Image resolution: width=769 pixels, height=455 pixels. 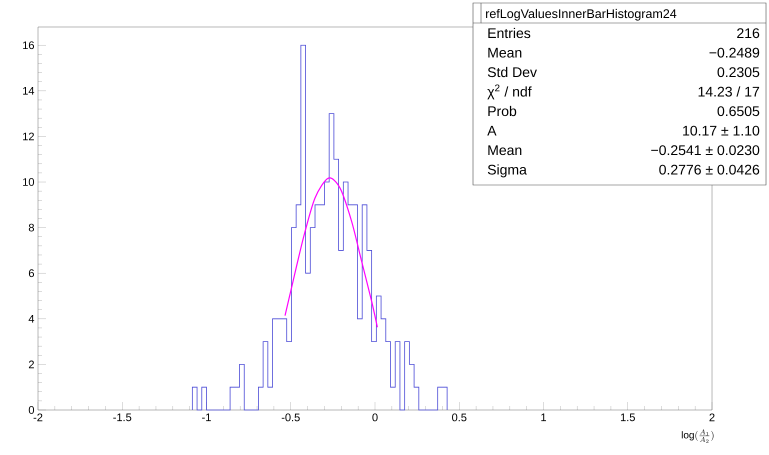 What do you see at coordinates (31, 228) in the screenshot?
I see `y-tick-label: 8` at bounding box center [31, 228].